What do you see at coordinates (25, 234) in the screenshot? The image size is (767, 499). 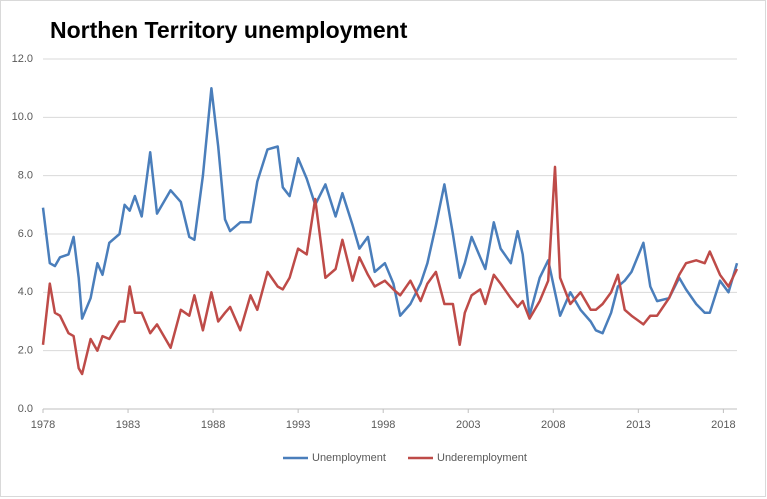 I see `y-tick-label: 6.0` at bounding box center [25, 234].